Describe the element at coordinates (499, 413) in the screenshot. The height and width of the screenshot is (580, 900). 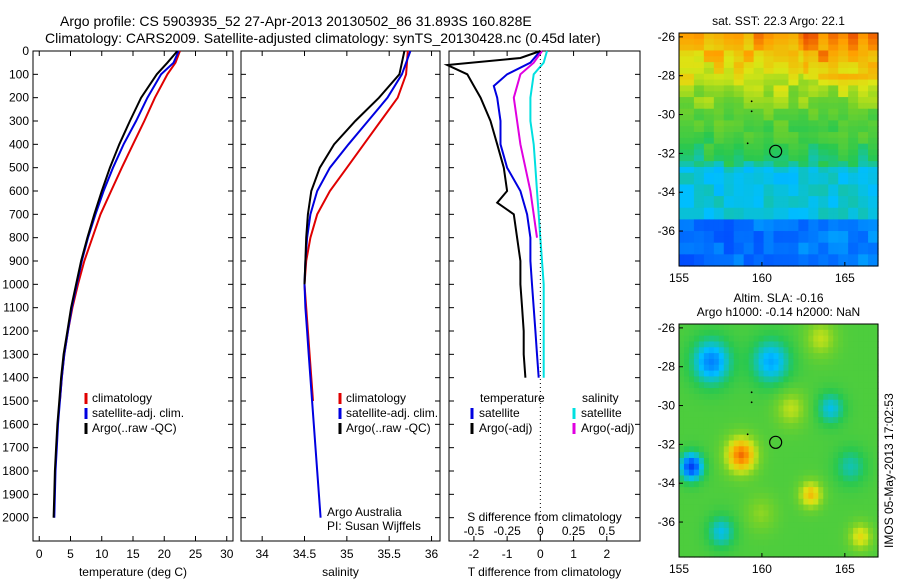
I see `legend-label: satellite` at that location.